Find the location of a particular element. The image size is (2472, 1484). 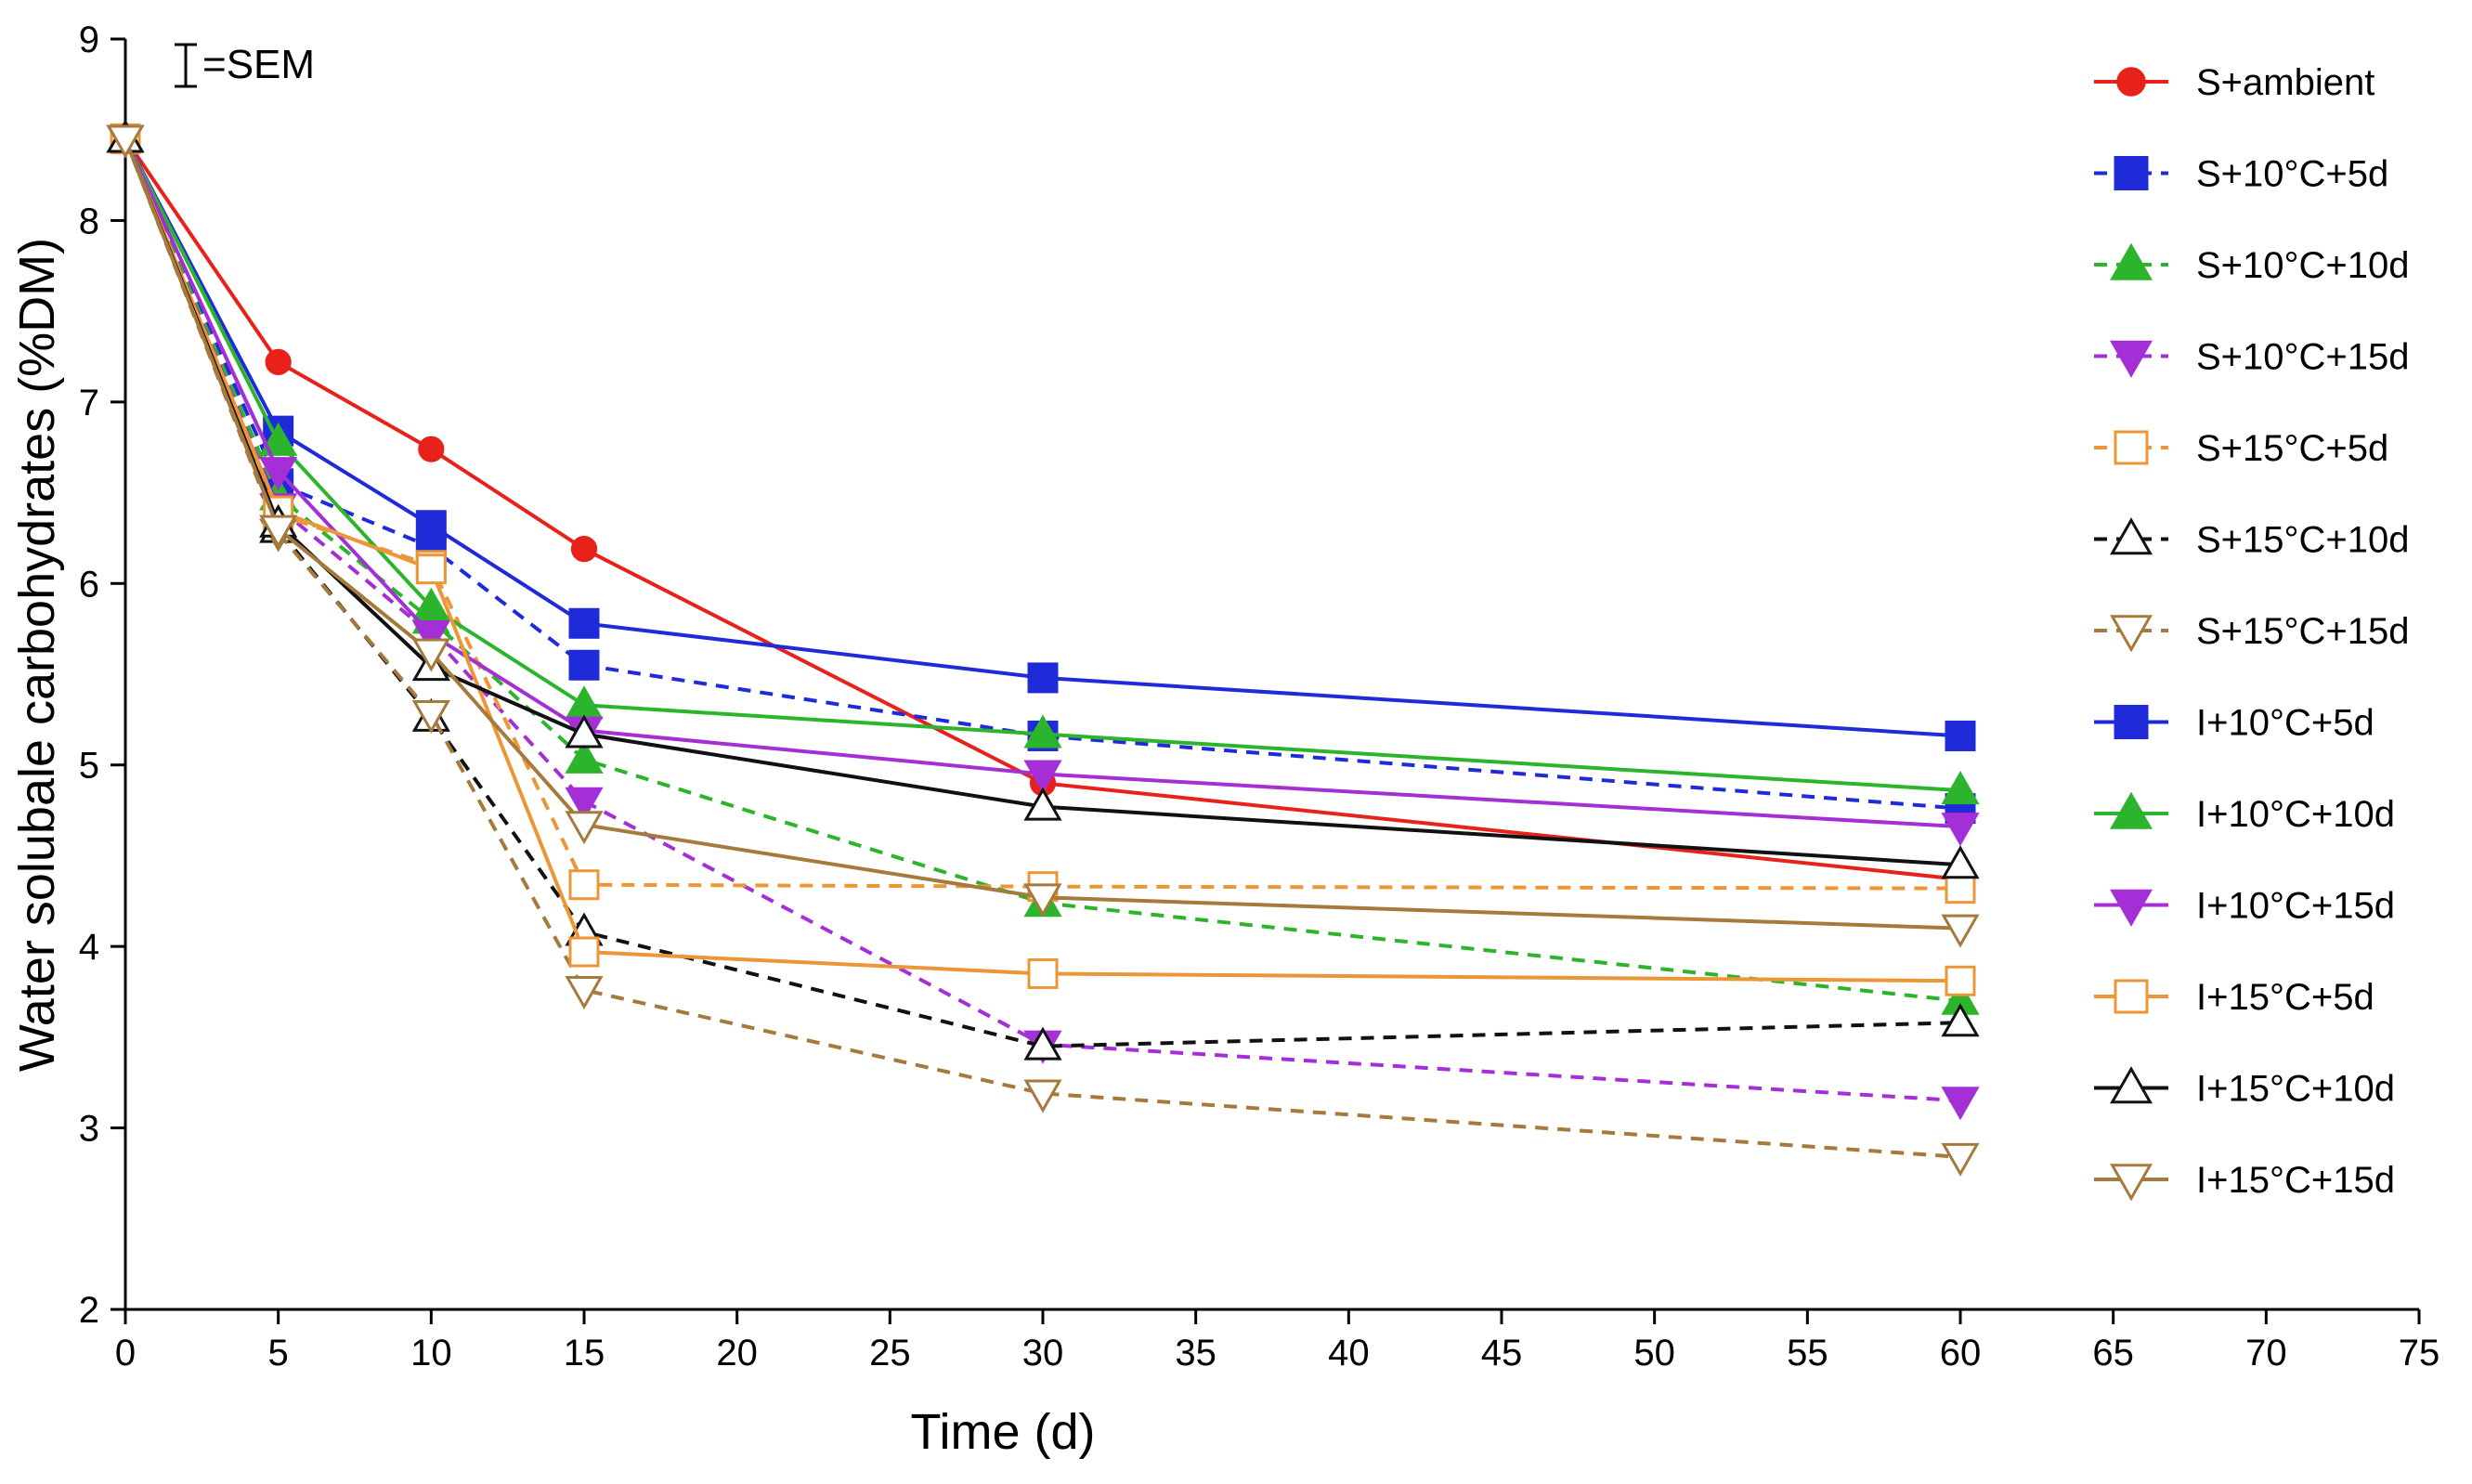

y-tick-label: 8 is located at coordinates (89, 221).